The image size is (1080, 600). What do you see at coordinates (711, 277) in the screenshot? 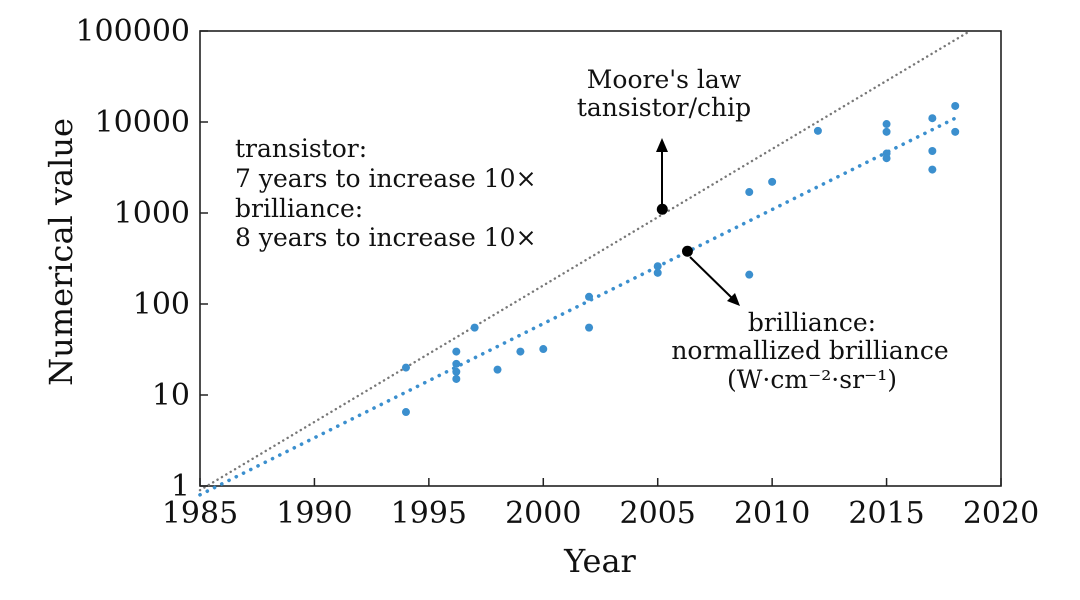
I see `brilliance-arrow` at bounding box center [711, 277].